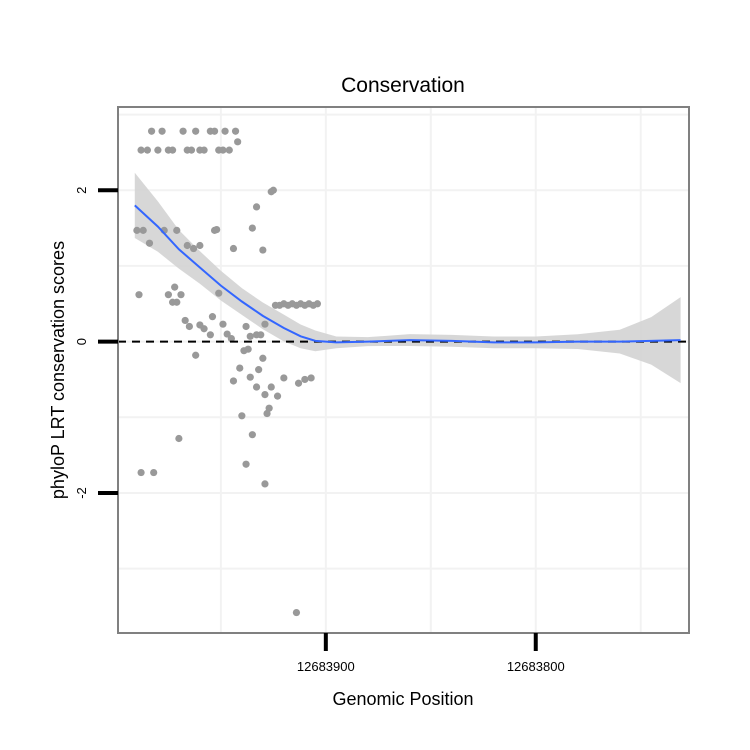  What do you see at coordinates (81, 341) in the screenshot?
I see `y-tick-label: 0` at bounding box center [81, 341].